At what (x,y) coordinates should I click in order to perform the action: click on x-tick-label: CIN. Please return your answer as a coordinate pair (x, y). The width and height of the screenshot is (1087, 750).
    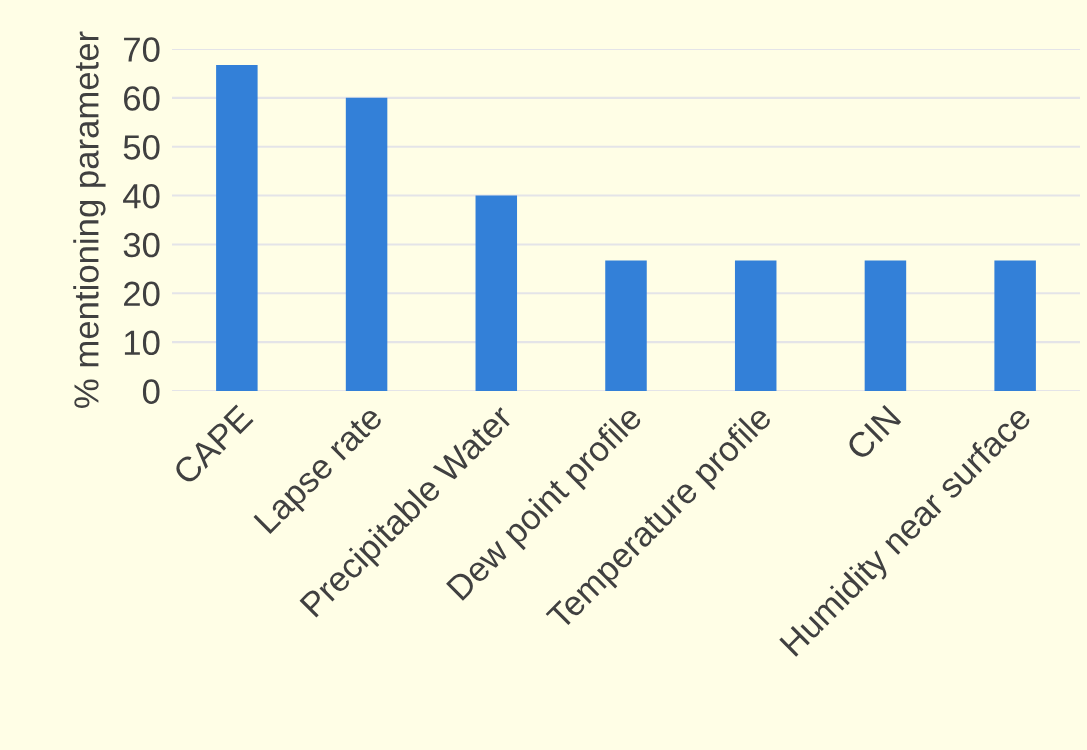
    Looking at the image, I should click on (873, 433).